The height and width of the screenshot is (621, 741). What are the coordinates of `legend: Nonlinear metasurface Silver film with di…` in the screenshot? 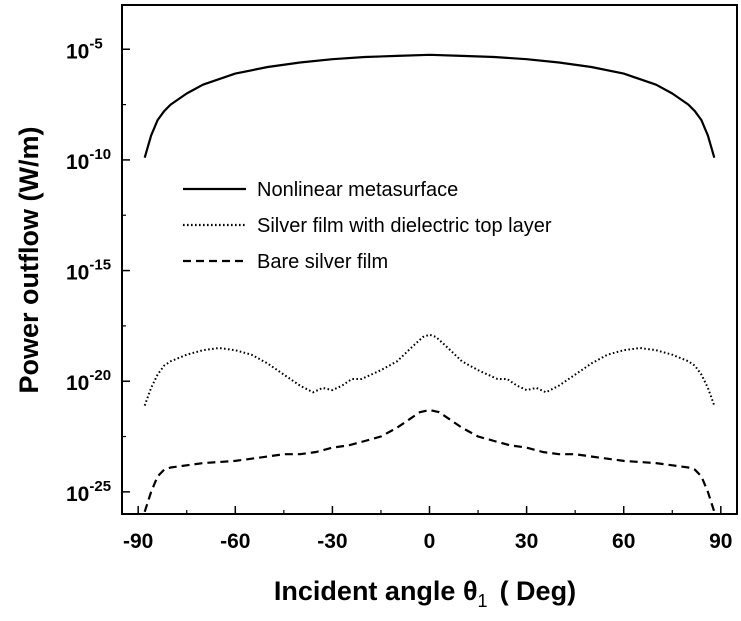 It's located at (367, 226).